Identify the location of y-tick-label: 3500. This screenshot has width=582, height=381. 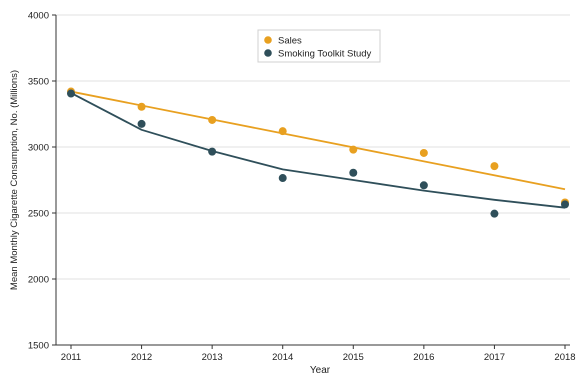
(38, 82).